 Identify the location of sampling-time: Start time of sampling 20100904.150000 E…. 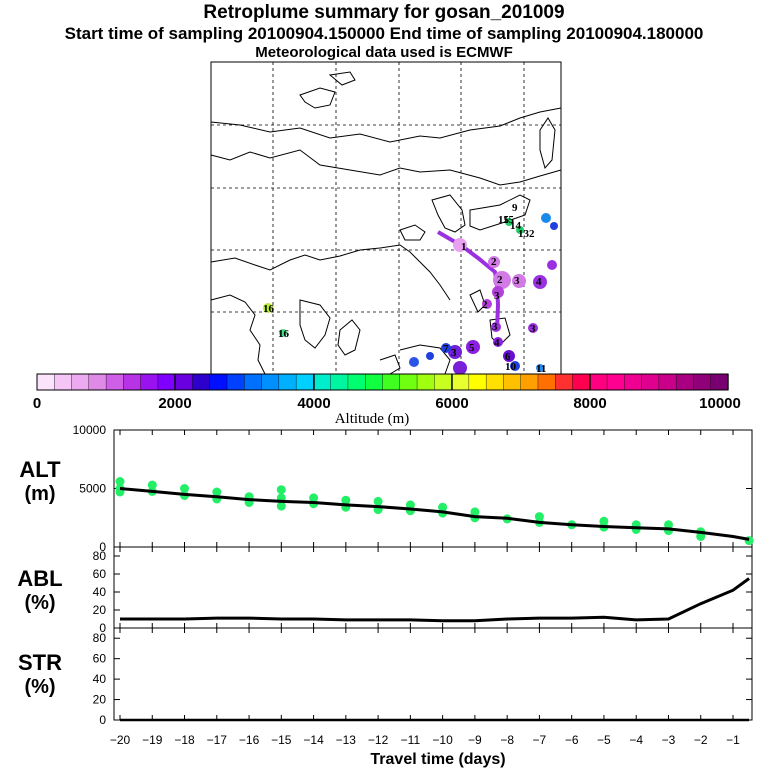
(384, 33).